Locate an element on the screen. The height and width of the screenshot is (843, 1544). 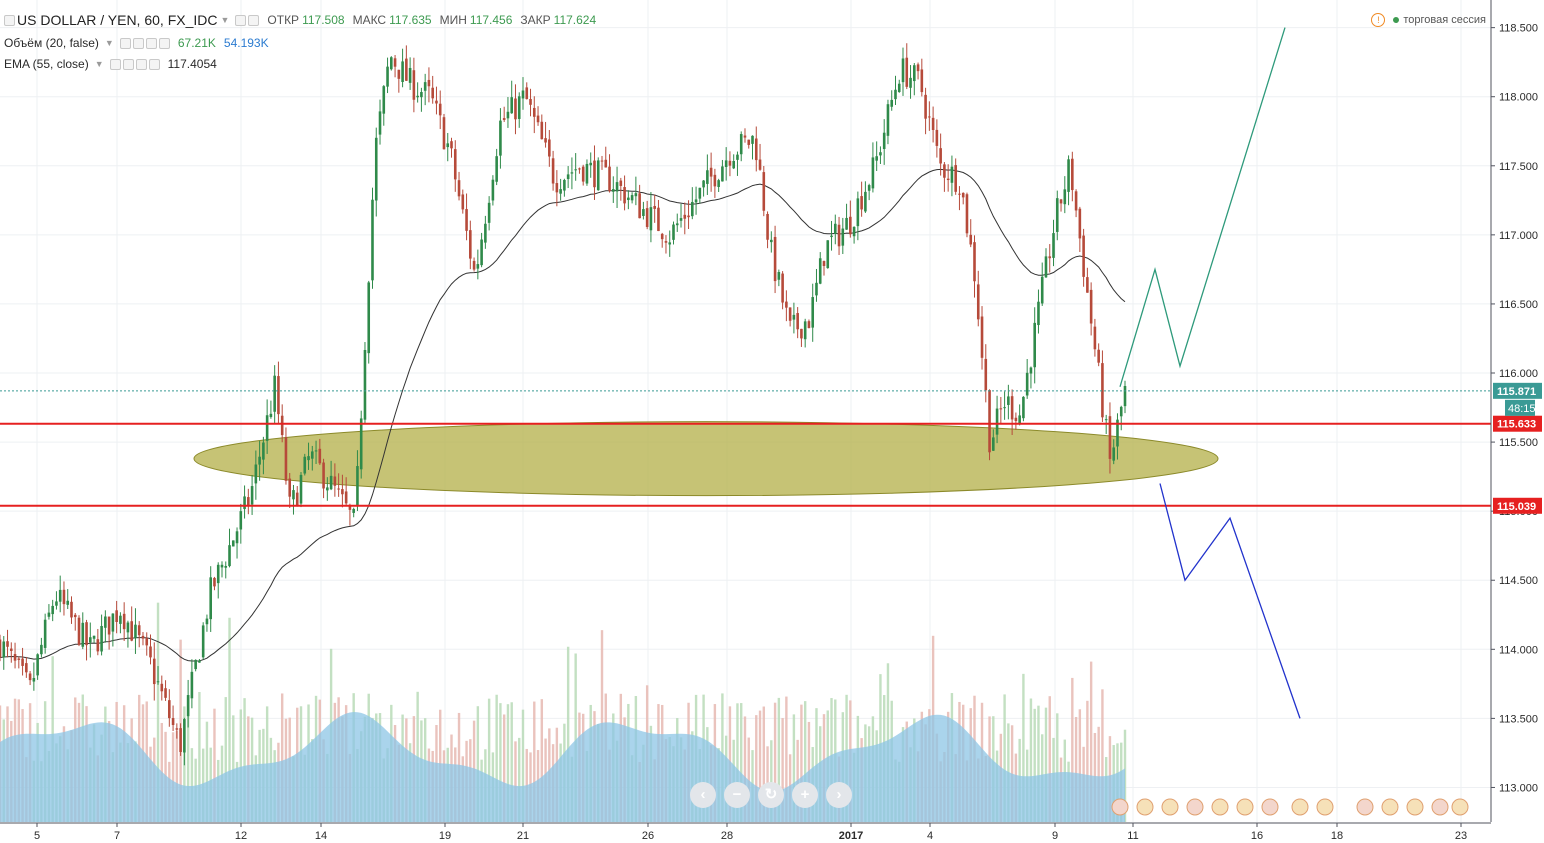
zoom-in-icon: + is located at coordinates (805, 795).